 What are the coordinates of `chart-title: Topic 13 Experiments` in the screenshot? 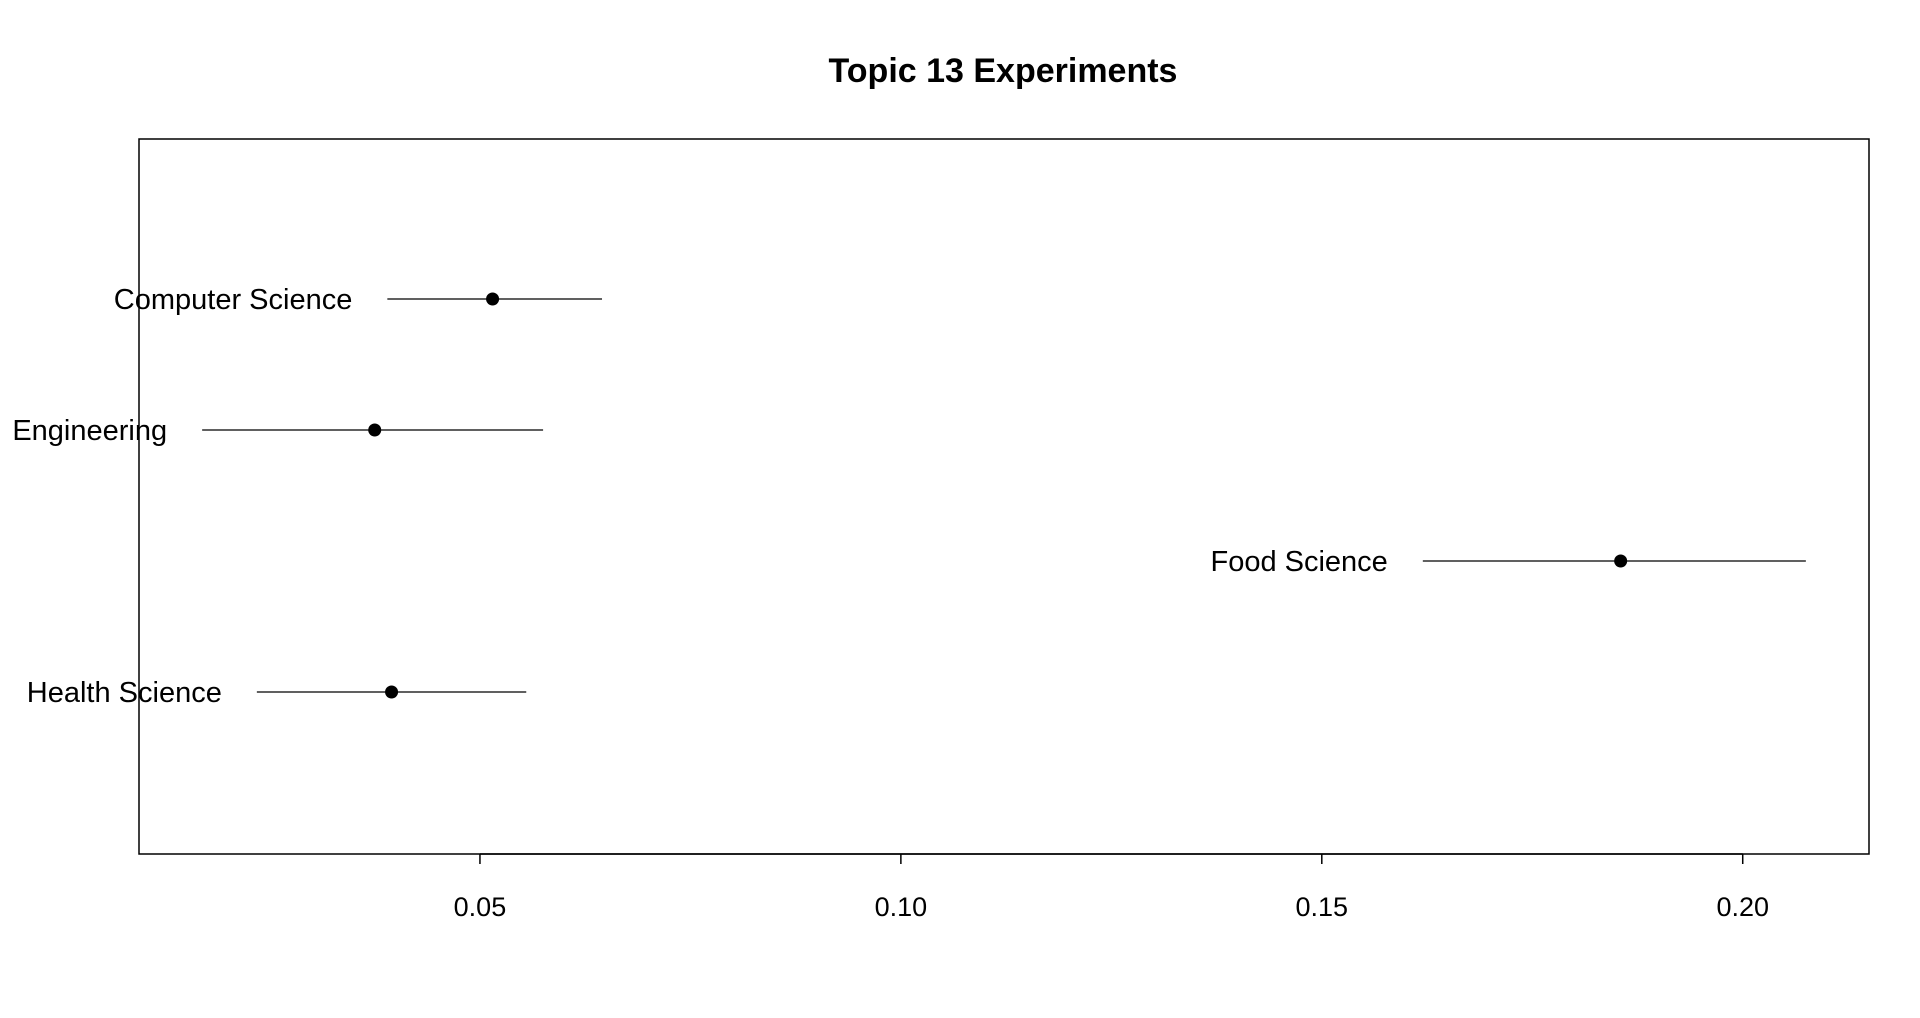 It's located at (1003, 71).